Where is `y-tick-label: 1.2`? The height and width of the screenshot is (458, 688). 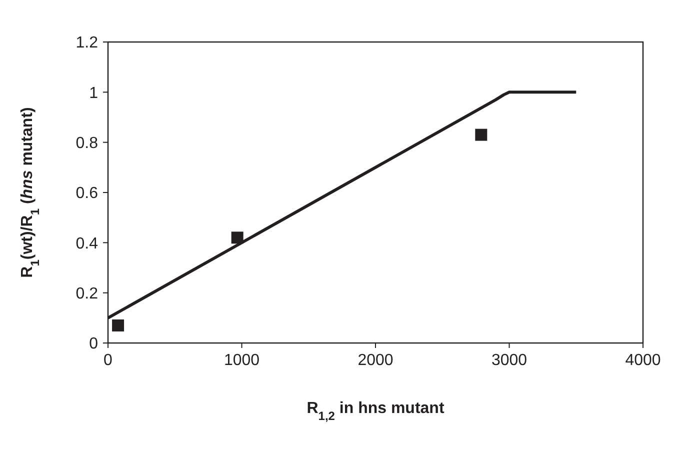 y-tick-label: 1.2 is located at coordinates (87, 43).